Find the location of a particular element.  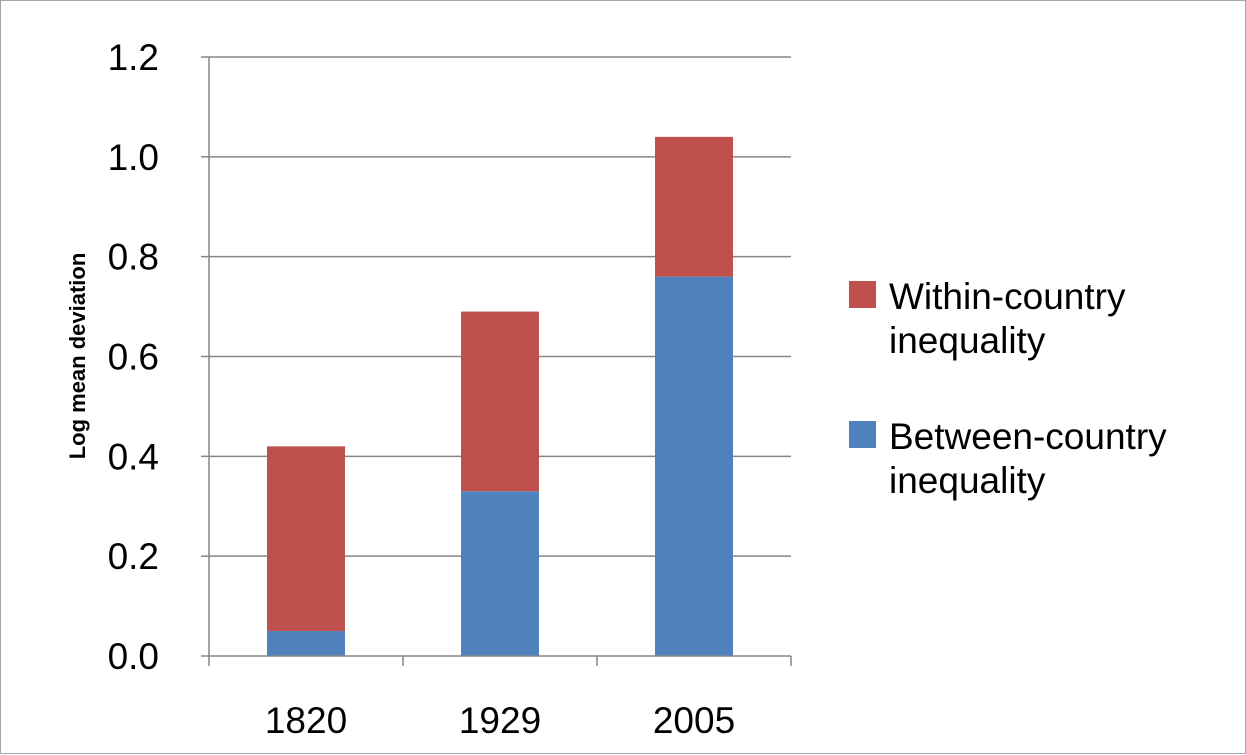

y-tick-label: 1.2 is located at coordinates (133, 57).